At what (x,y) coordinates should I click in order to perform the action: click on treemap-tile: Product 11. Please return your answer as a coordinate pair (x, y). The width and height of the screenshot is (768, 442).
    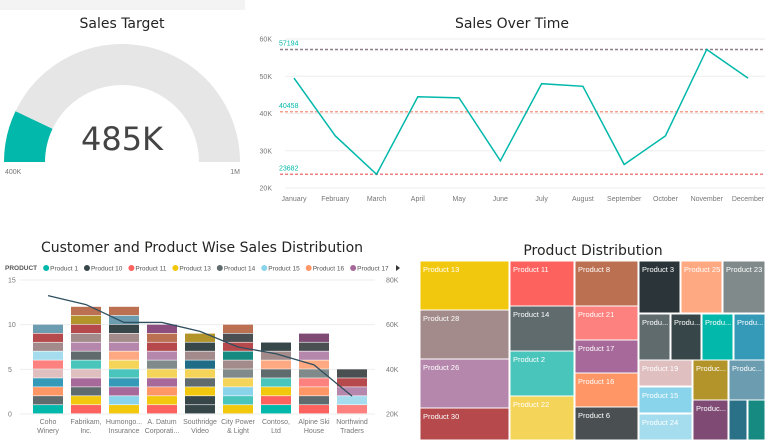
    Looking at the image, I should click on (542, 283).